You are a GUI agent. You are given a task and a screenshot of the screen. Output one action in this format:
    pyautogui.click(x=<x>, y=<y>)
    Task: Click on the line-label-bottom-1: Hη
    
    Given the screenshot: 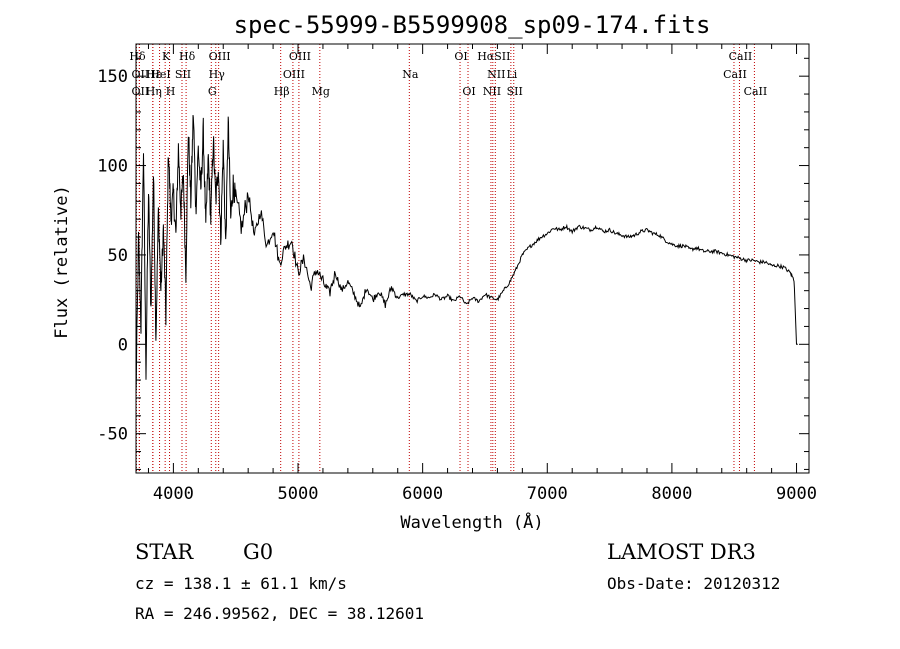 What is the action you would take?
    pyautogui.click(x=154, y=91)
    